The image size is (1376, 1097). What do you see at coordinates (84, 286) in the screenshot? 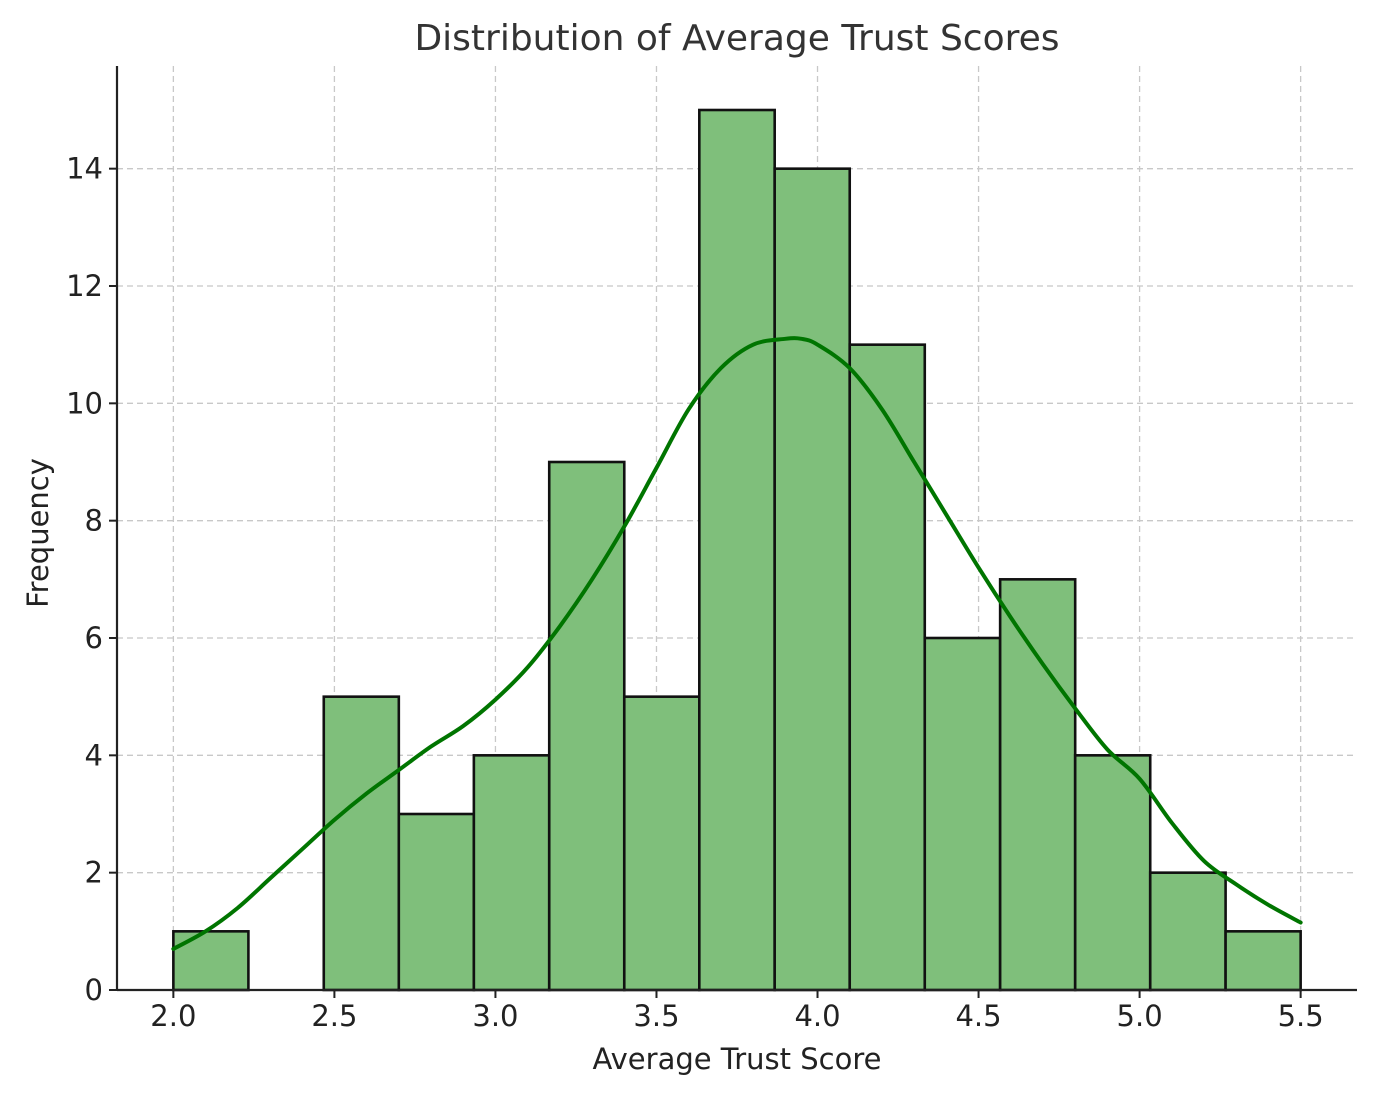
I see `y-tick-label: 12` at bounding box center [84, 286].